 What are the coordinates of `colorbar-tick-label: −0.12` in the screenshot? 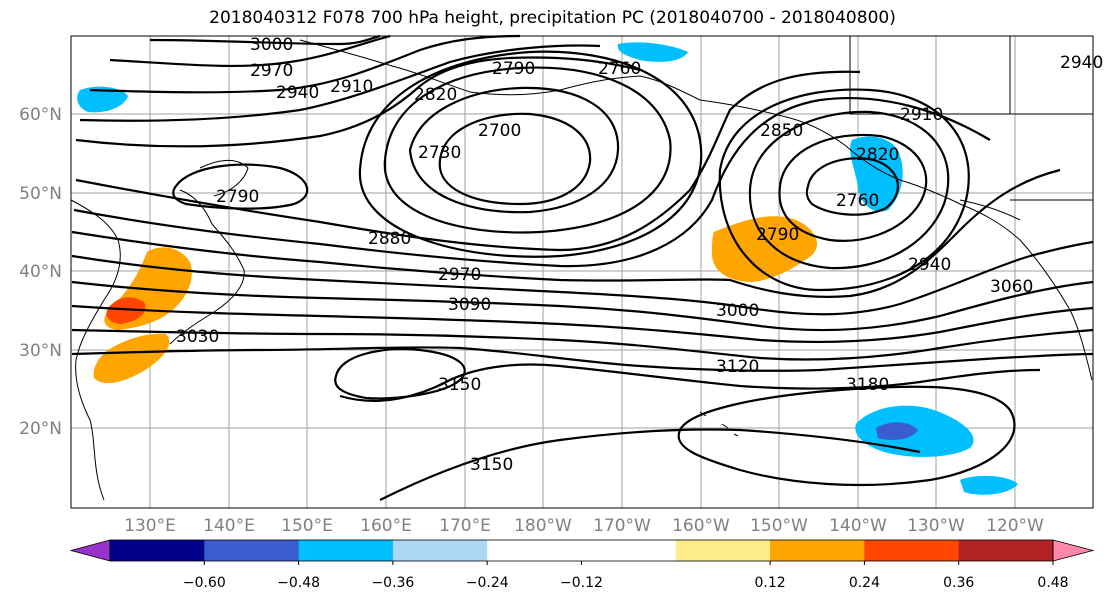 It's located at (581, 583).